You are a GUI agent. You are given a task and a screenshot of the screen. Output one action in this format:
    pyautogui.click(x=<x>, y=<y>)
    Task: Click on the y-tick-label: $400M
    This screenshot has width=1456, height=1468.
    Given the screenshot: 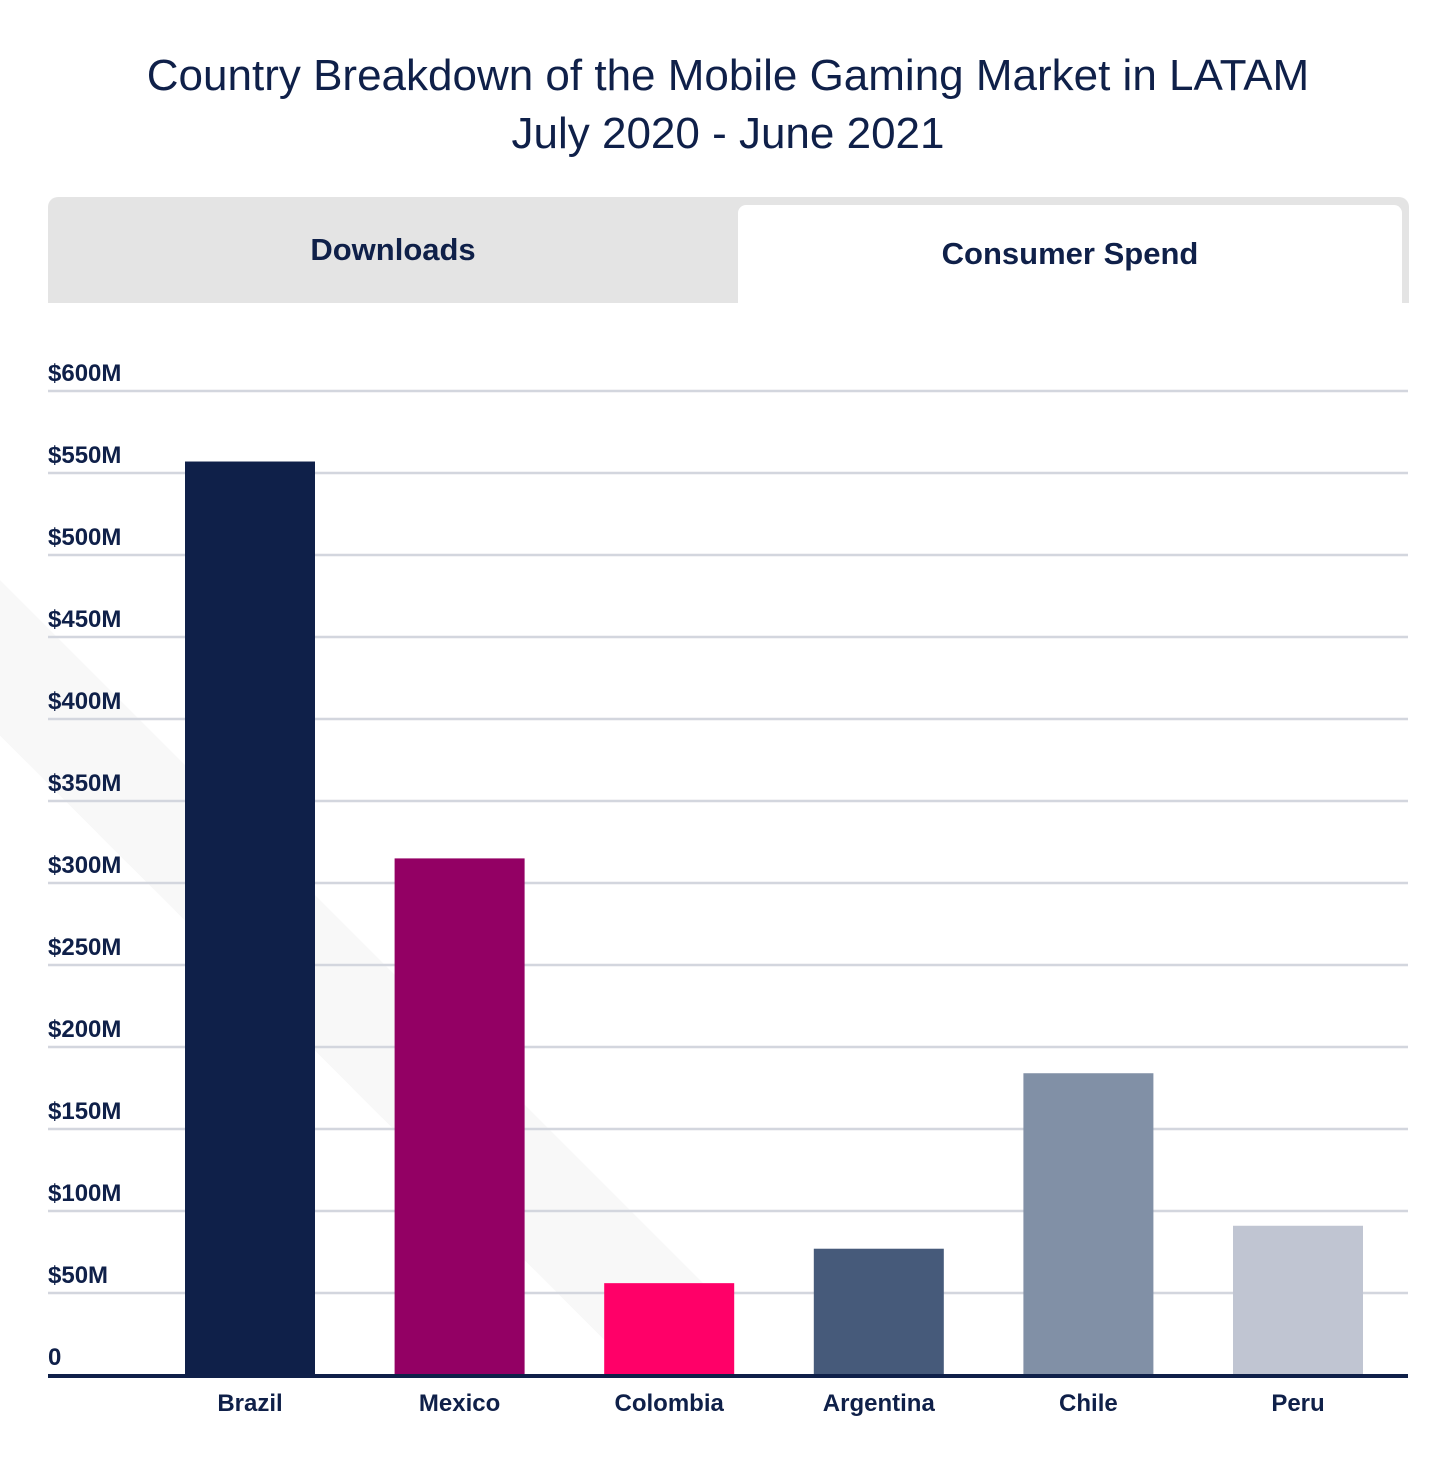 What is the action you would take?
    pyautogui.click(x=84, y=701)
    